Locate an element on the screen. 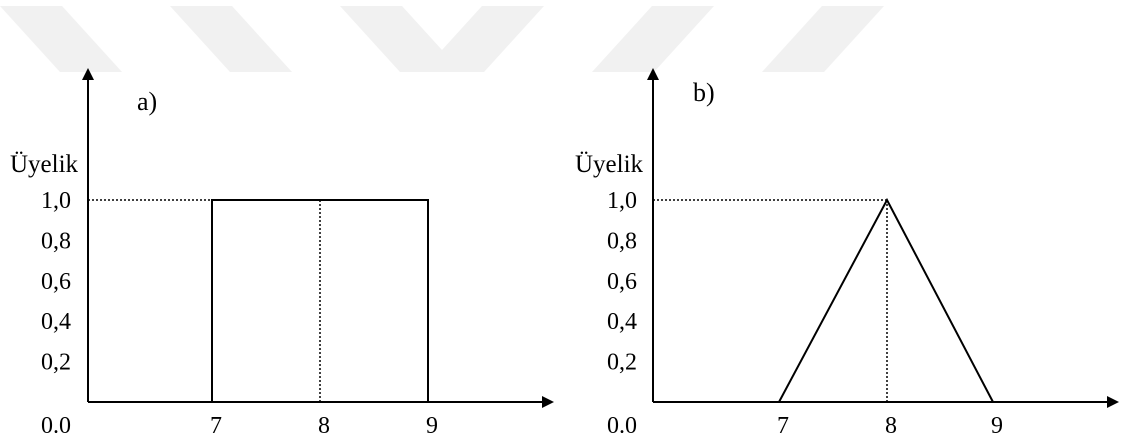 This screenshot has height=441, width=1123. watermark is located at coordinates (442, 39).